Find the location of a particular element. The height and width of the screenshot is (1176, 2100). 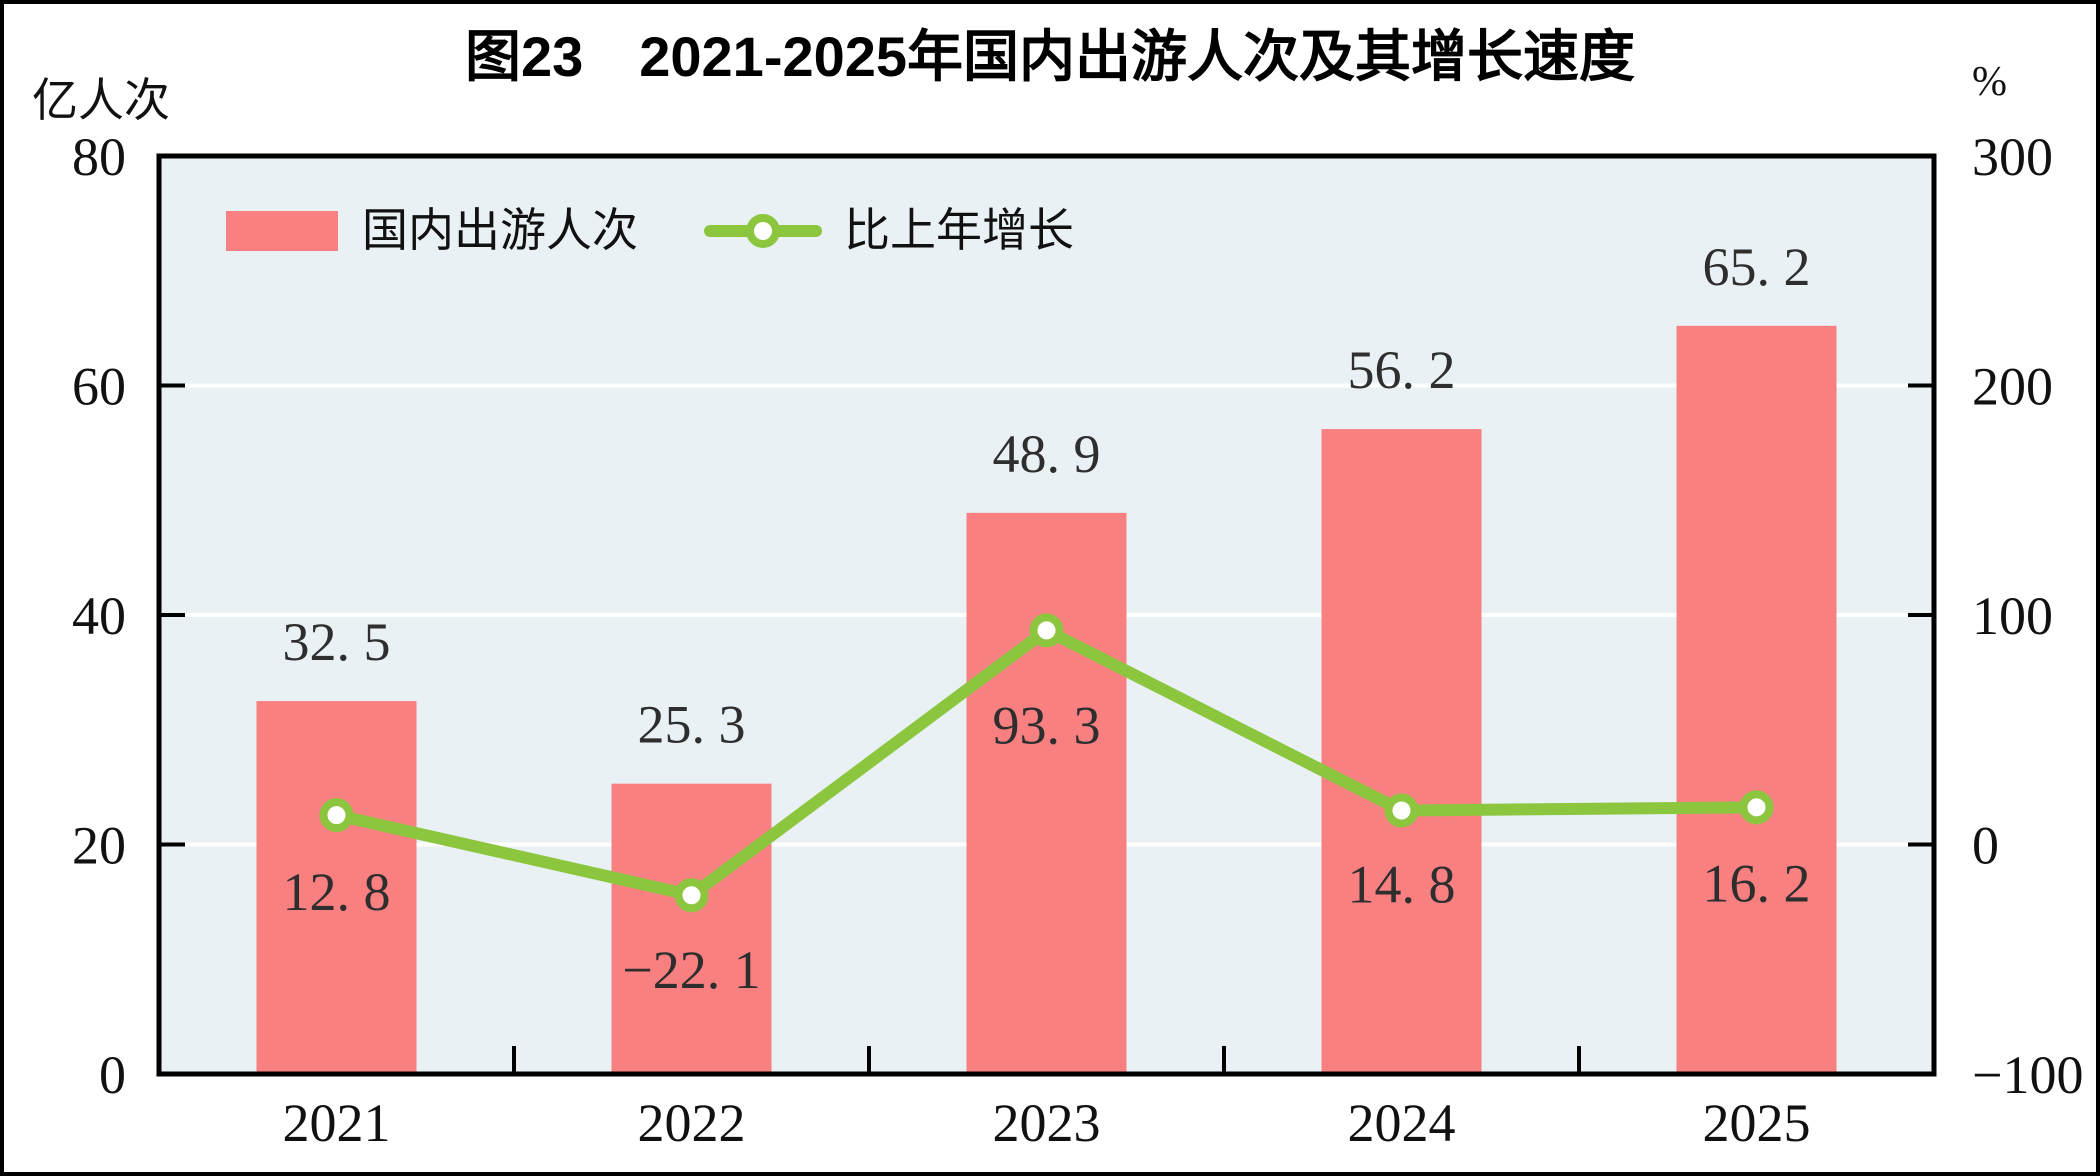

left-axis-unit-label: 亿人次 is located at coordinates (101, 100).